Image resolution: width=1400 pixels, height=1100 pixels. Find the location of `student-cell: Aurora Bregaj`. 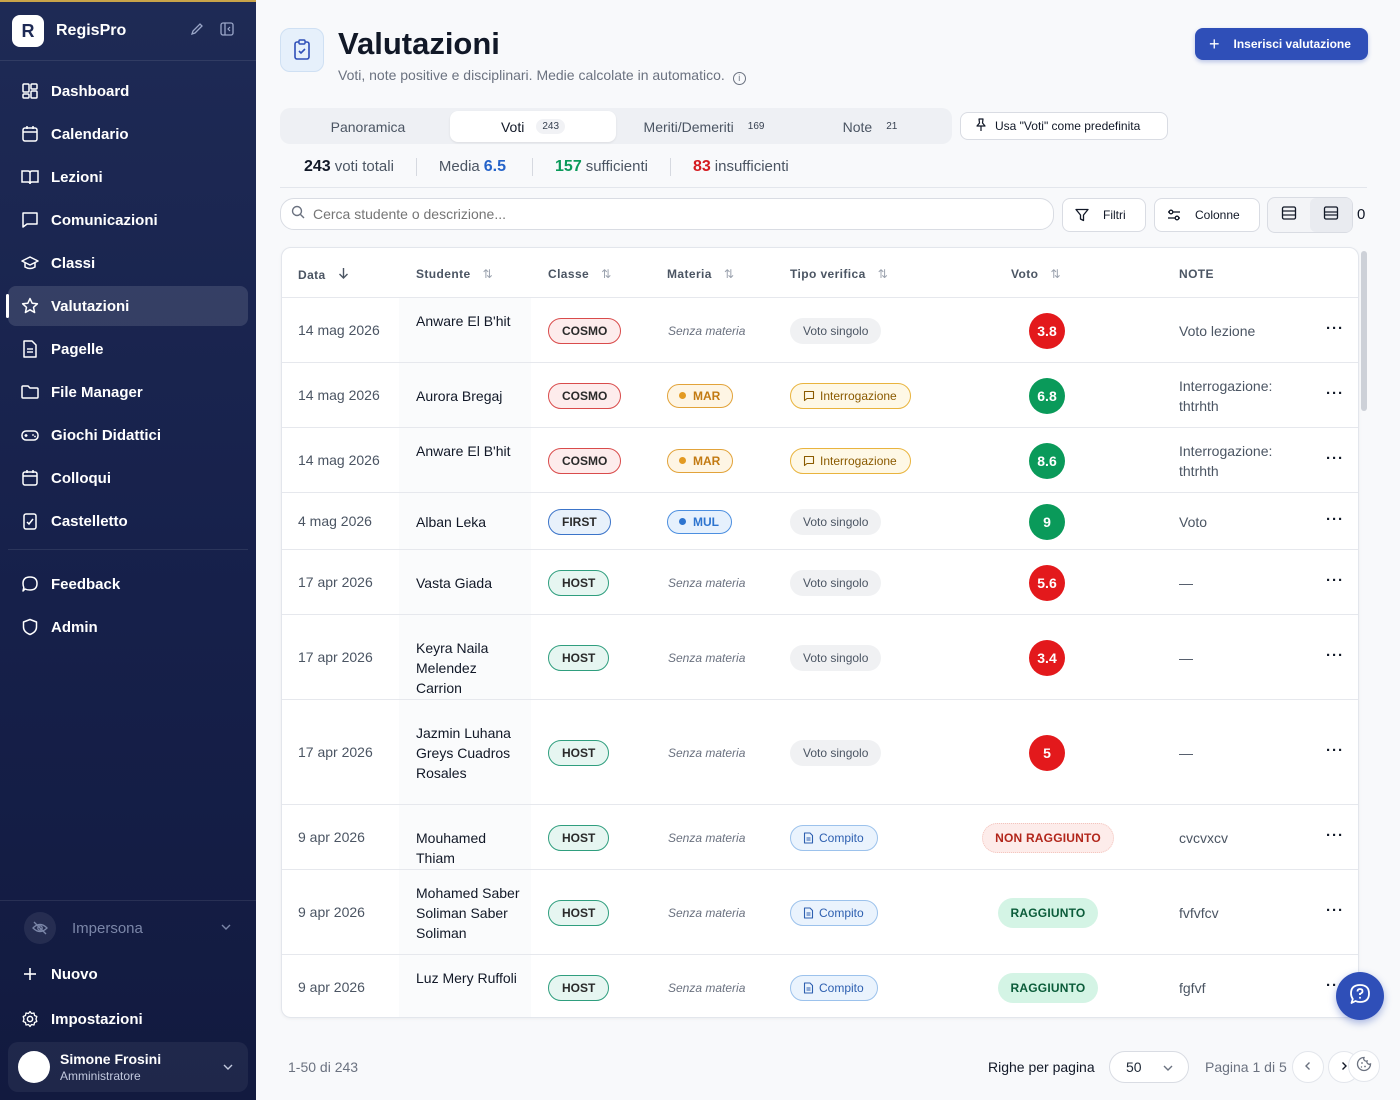

student-cell: Aurora Bregaj is located at coordinates (459, 395).